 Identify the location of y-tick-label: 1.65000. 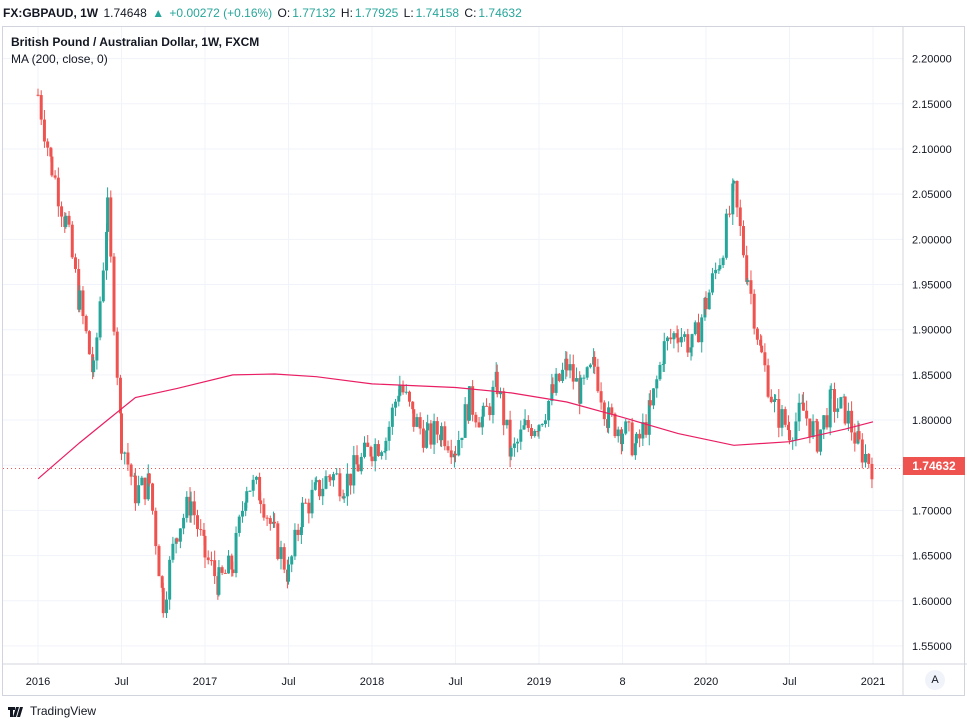
(932, 557).